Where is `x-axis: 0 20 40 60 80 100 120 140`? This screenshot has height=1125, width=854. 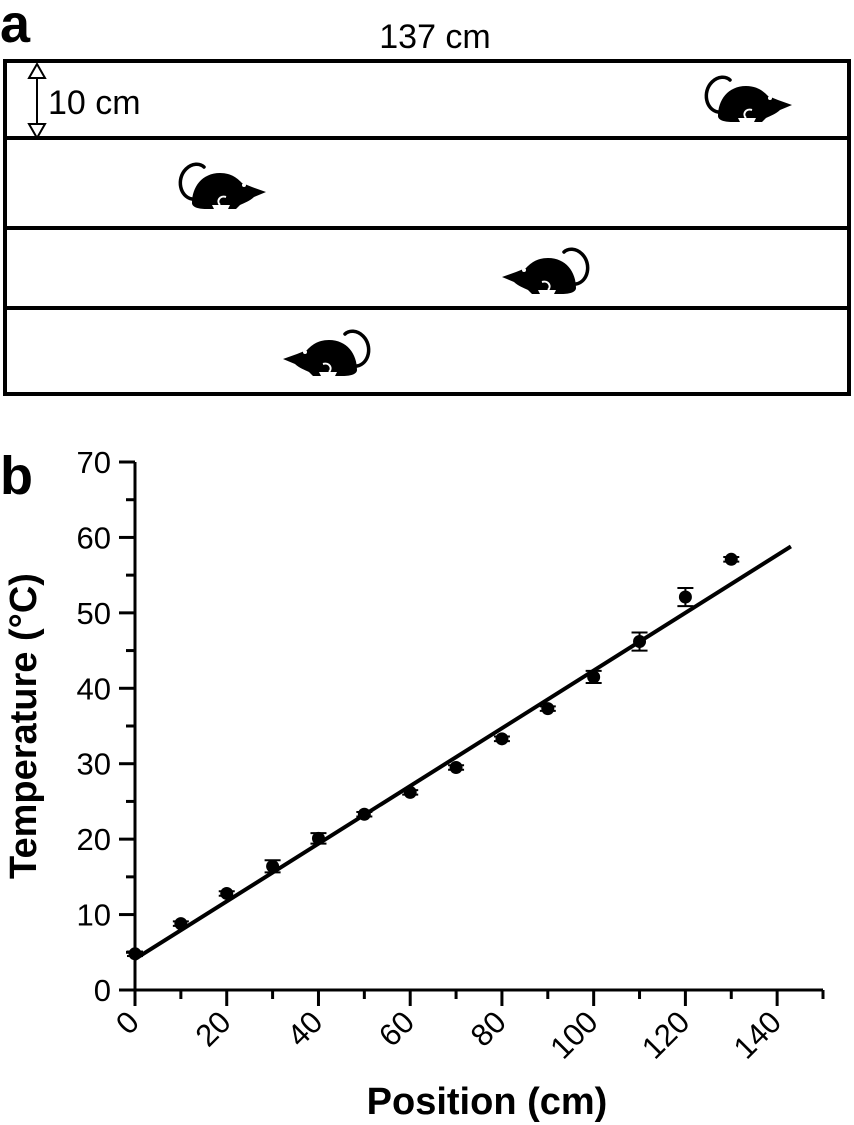
x-axis: 0 20 40 60 80 100 120 140 is located at coordinates (467, 1027).